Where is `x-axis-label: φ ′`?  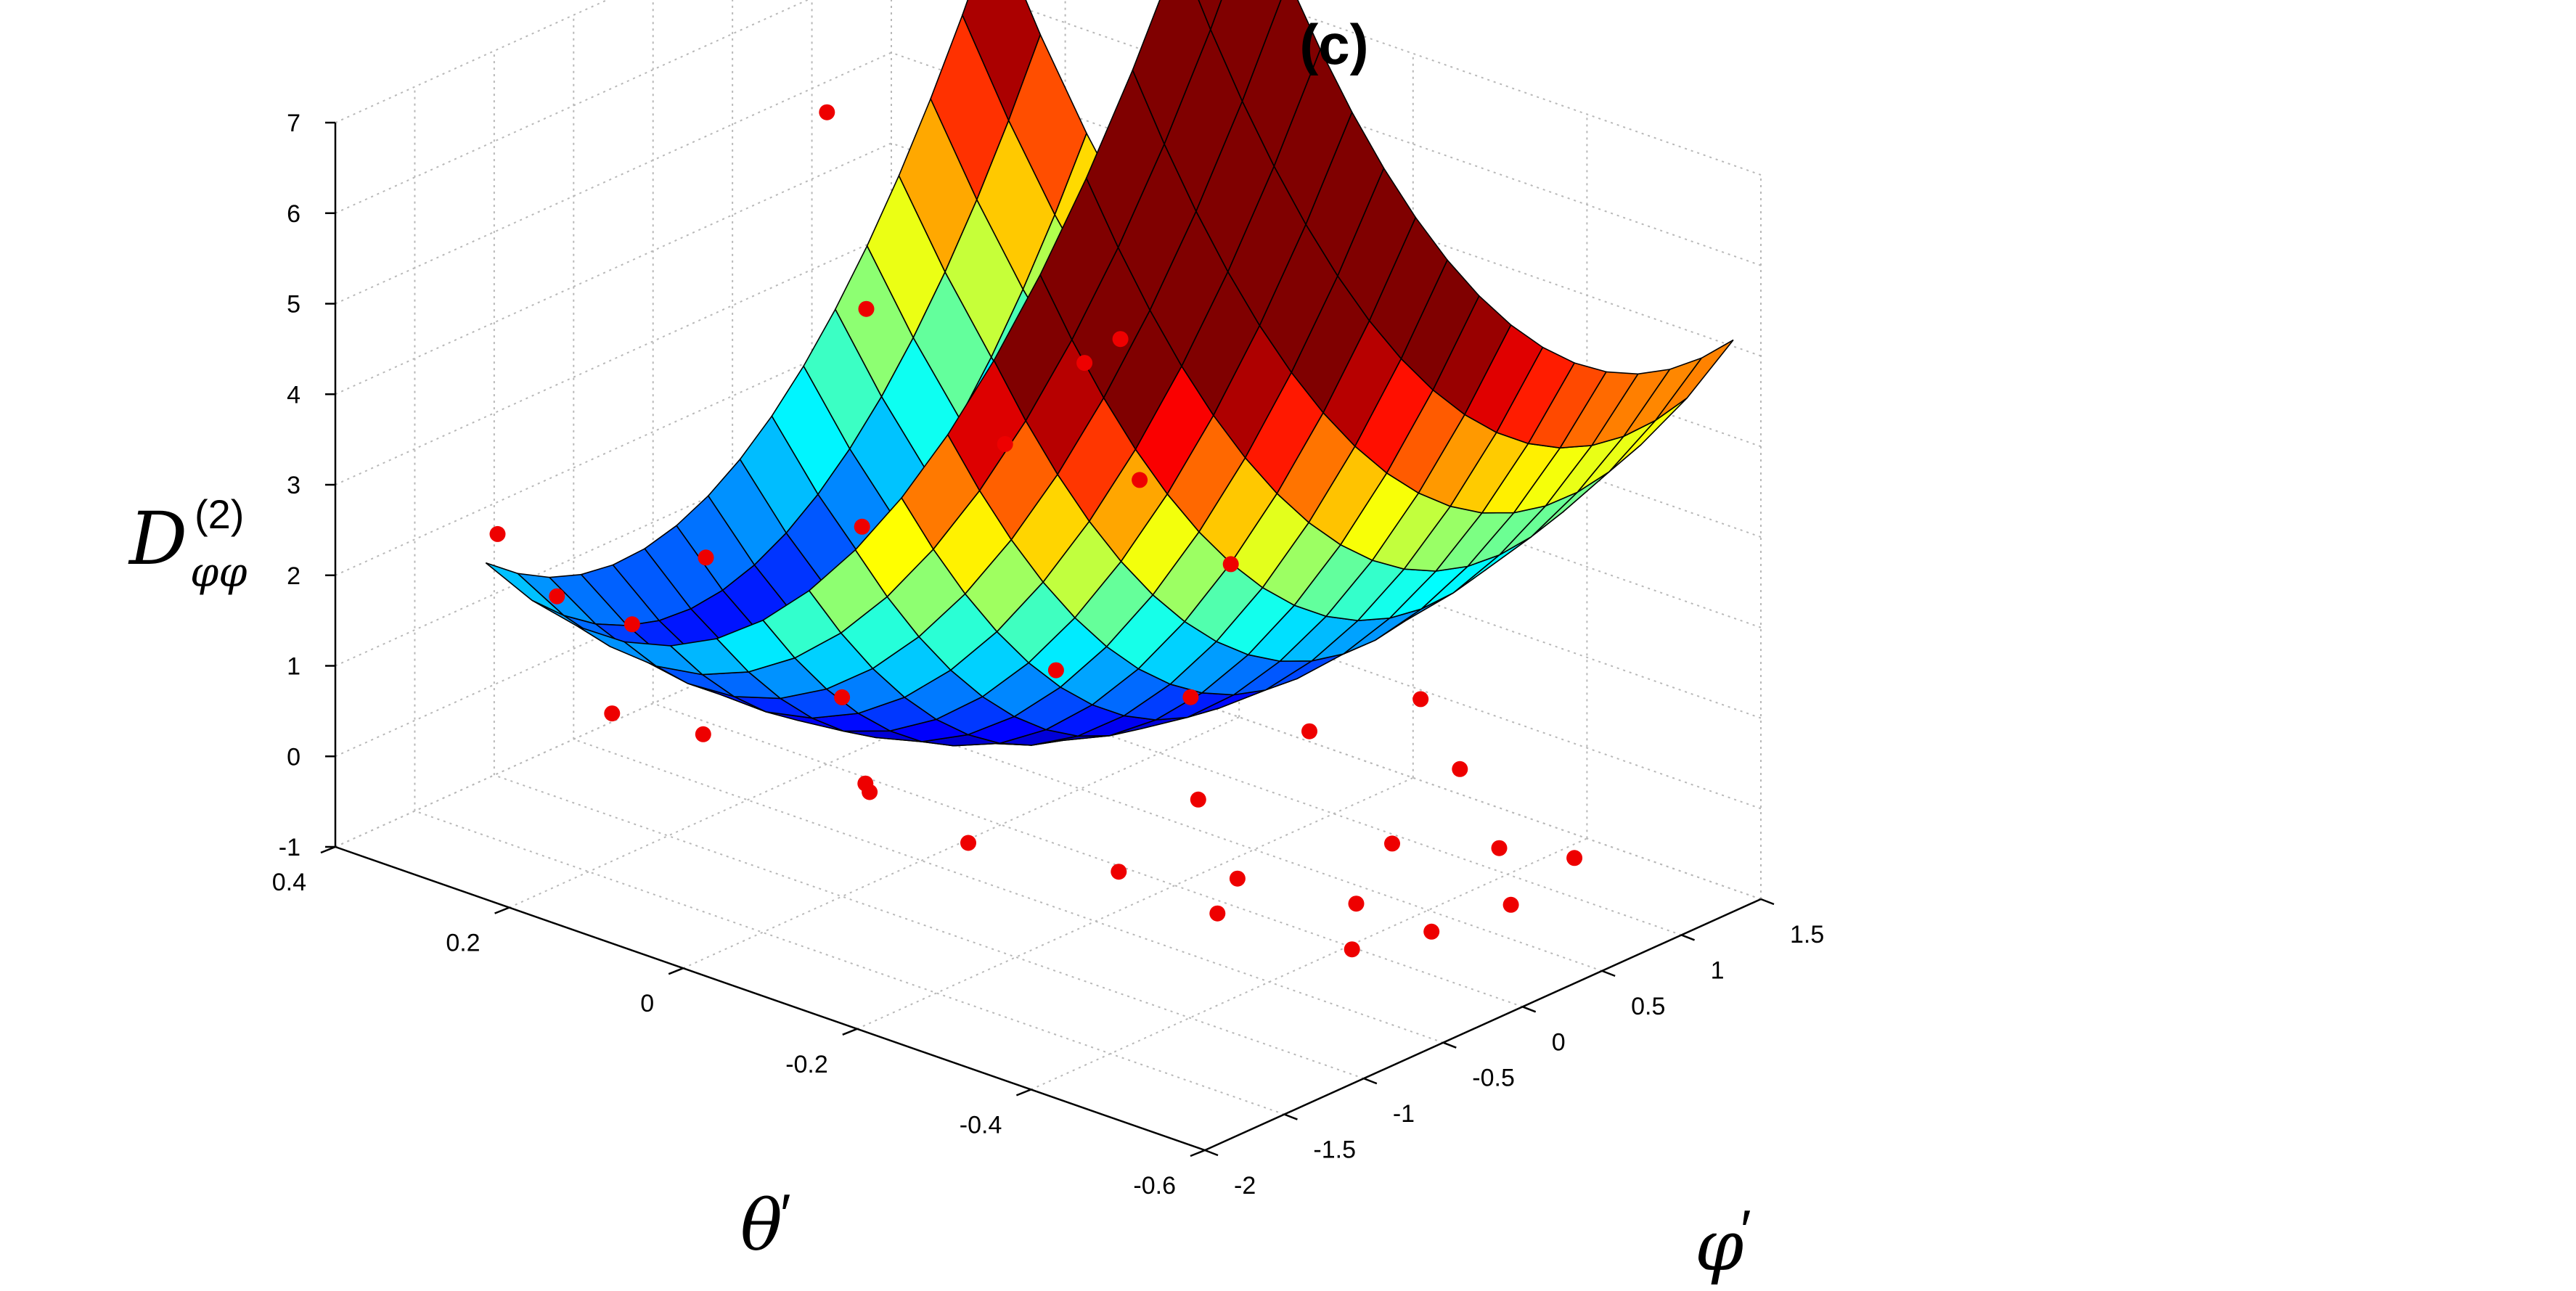
x-axis-label: φ ′ is located at coordinates (1723, 1242).